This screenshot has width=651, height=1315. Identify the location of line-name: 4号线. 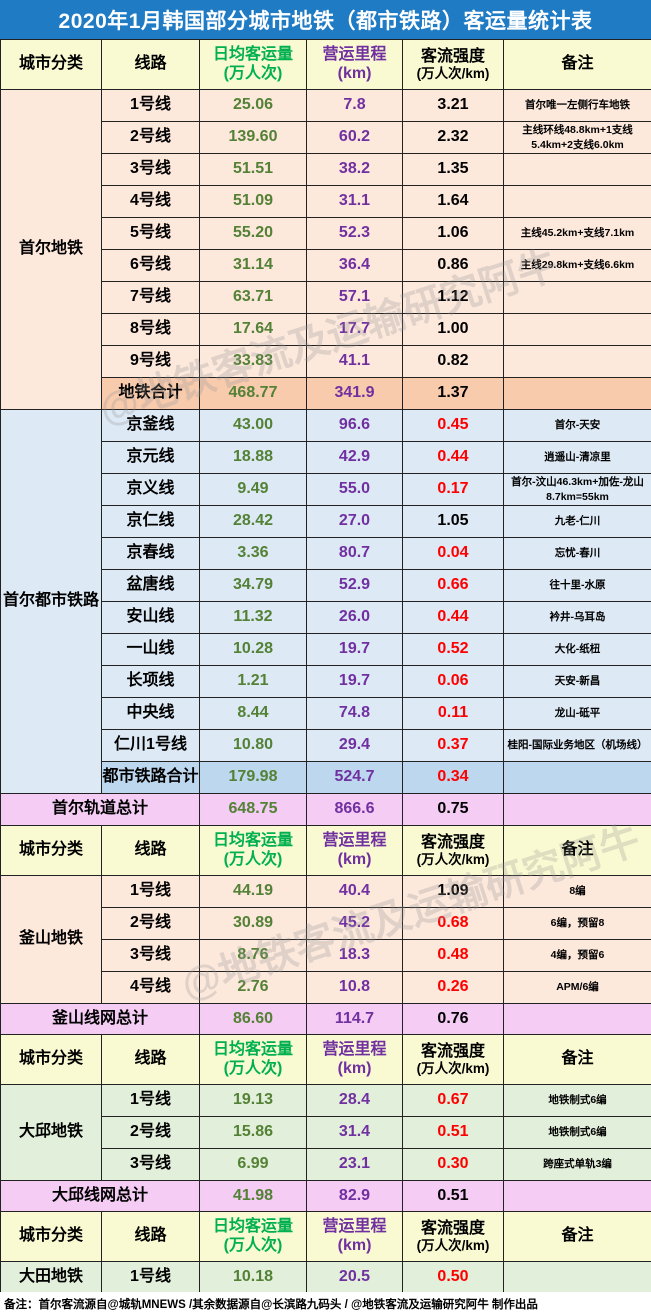
(150, 987).